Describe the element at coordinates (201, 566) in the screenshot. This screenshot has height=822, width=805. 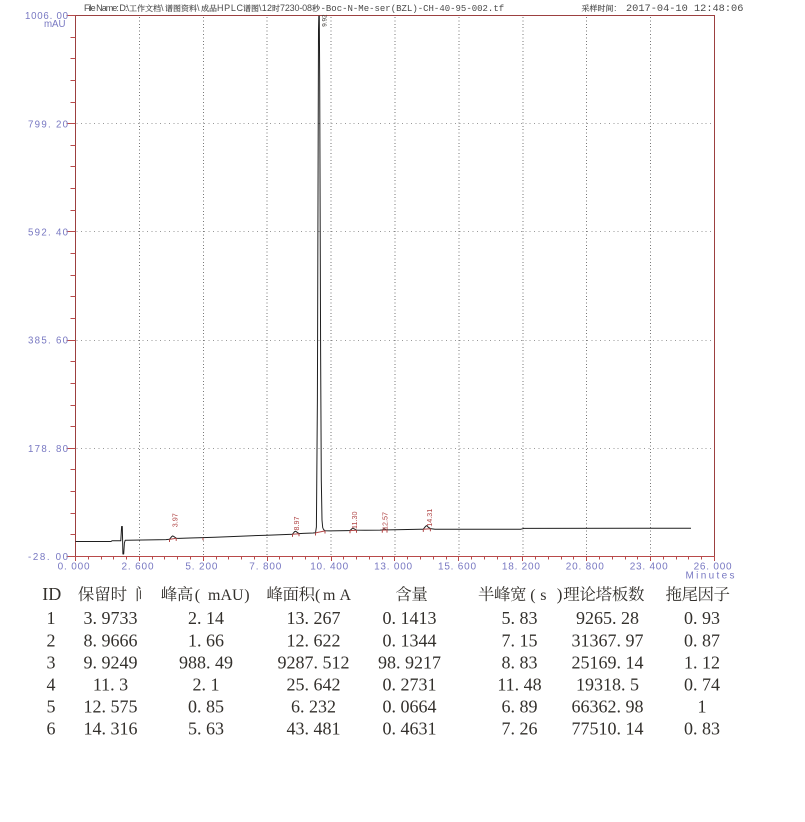
I see `svg-text: 5. 200` at that location.